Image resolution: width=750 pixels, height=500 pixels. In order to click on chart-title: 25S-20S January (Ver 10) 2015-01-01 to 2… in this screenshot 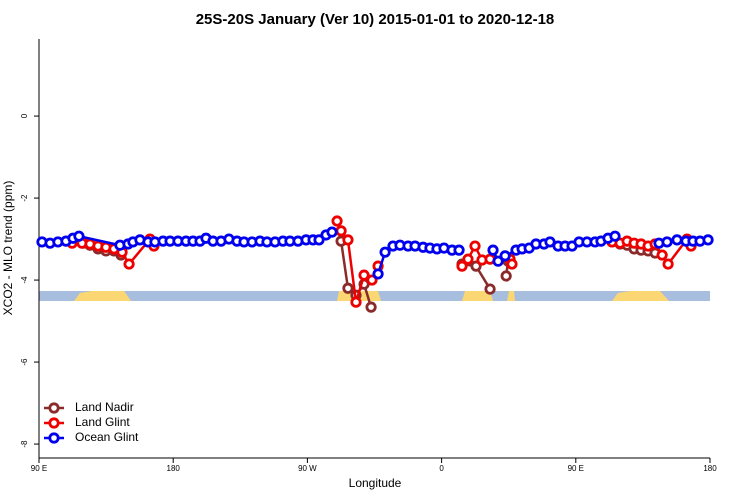, I will do `click(375, 19)`.